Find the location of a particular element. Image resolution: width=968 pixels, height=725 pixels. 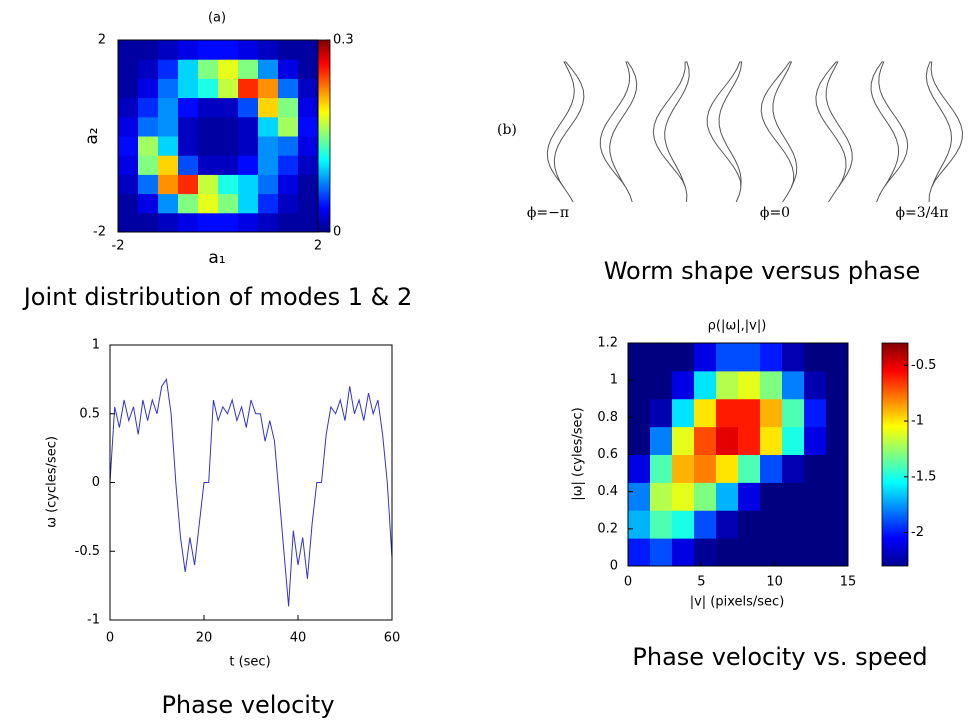

y-tick-label: 0.4 is located at coordinates (607, 491).